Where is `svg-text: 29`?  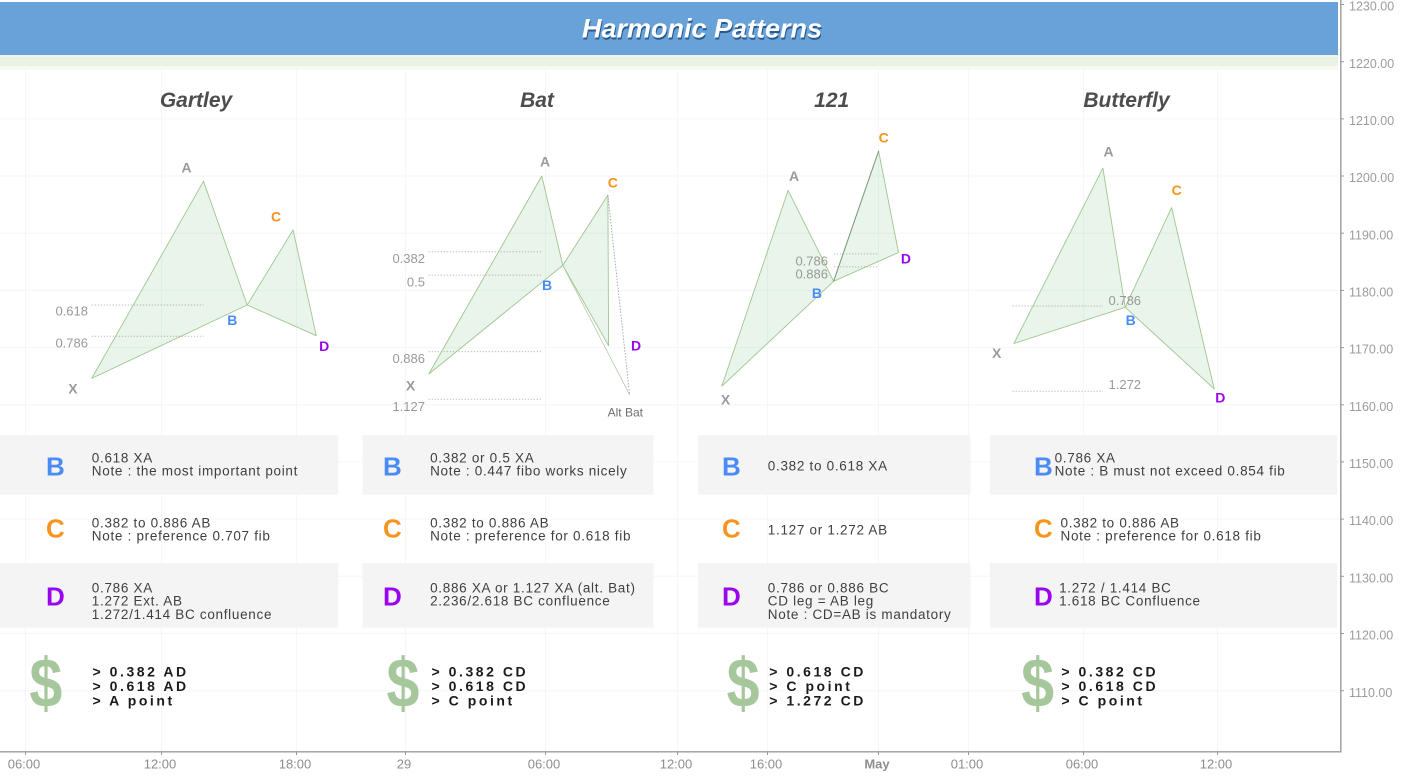 svg-text: 29 is located at coordinates (404, 764).